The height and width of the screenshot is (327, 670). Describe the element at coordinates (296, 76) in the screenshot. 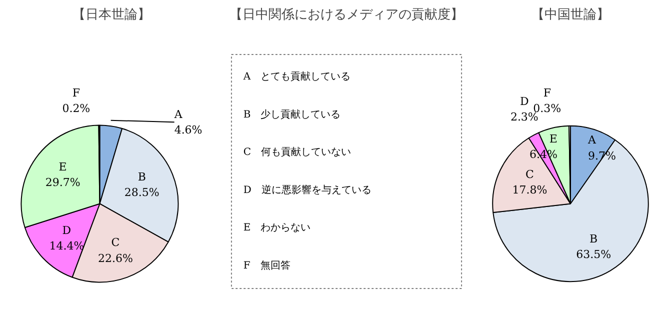

I see `text: A とても貢献している` at that location.